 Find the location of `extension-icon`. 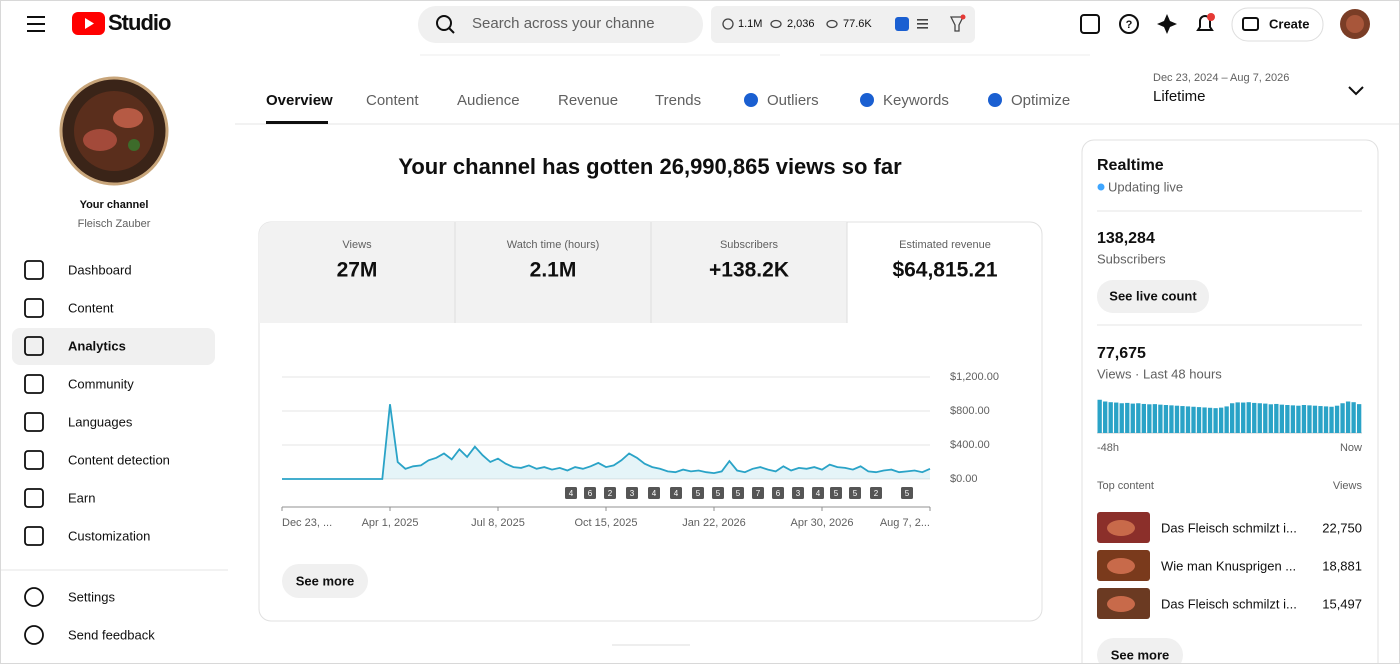

extension-icon is located at coordinates (902, 24).